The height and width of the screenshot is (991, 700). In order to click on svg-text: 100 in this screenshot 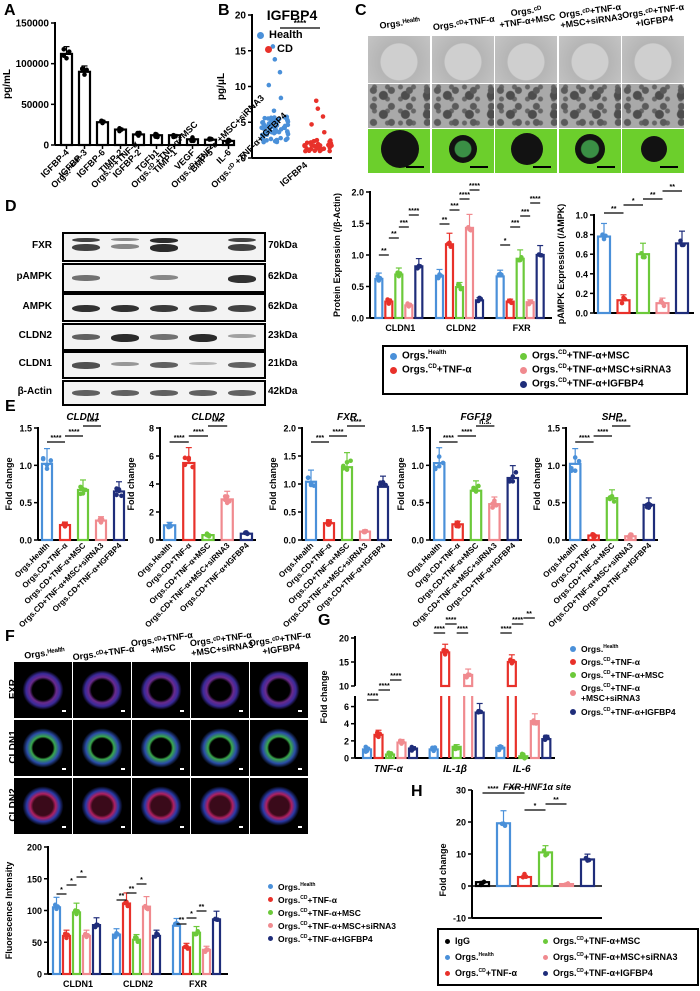, I will do `click(34, 911)`.